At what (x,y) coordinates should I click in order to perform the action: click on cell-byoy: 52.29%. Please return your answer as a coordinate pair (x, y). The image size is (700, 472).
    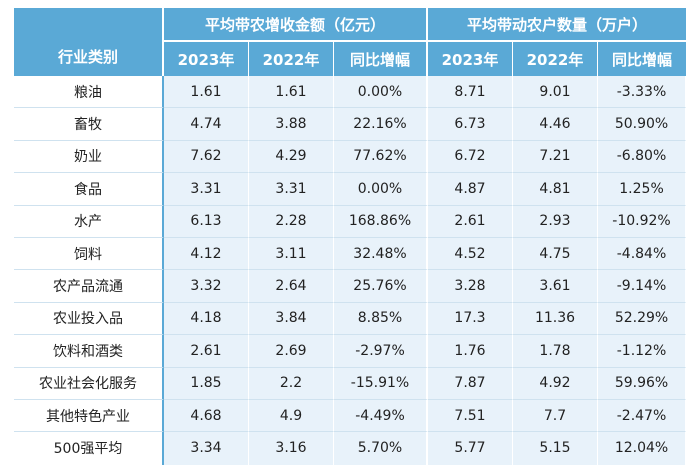
    Looking at the image, I should click on (642, 319).